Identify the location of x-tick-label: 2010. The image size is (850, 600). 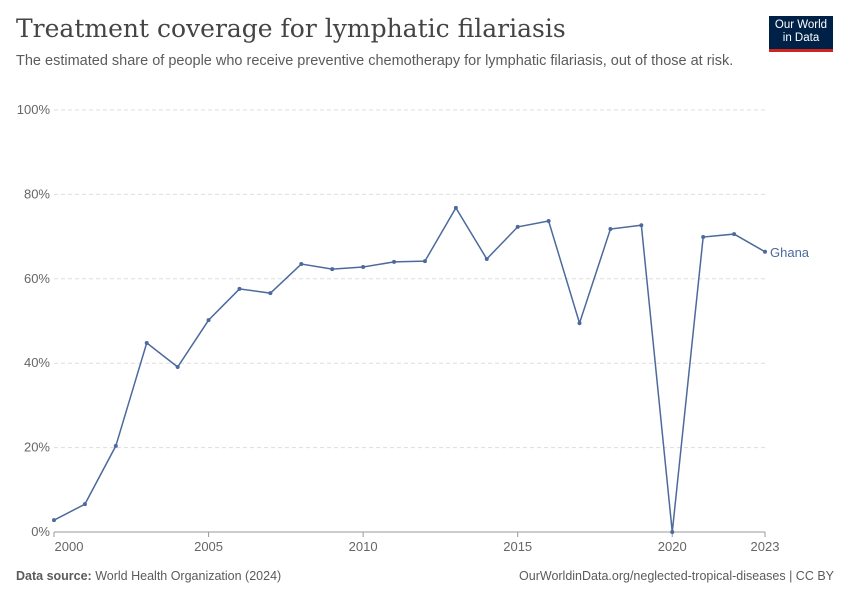
(363, 546).